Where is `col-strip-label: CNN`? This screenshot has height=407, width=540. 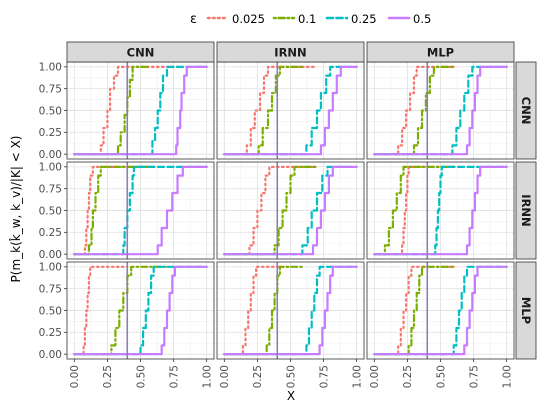 col-strip-label: CNN is located at coordinates (141, 53).